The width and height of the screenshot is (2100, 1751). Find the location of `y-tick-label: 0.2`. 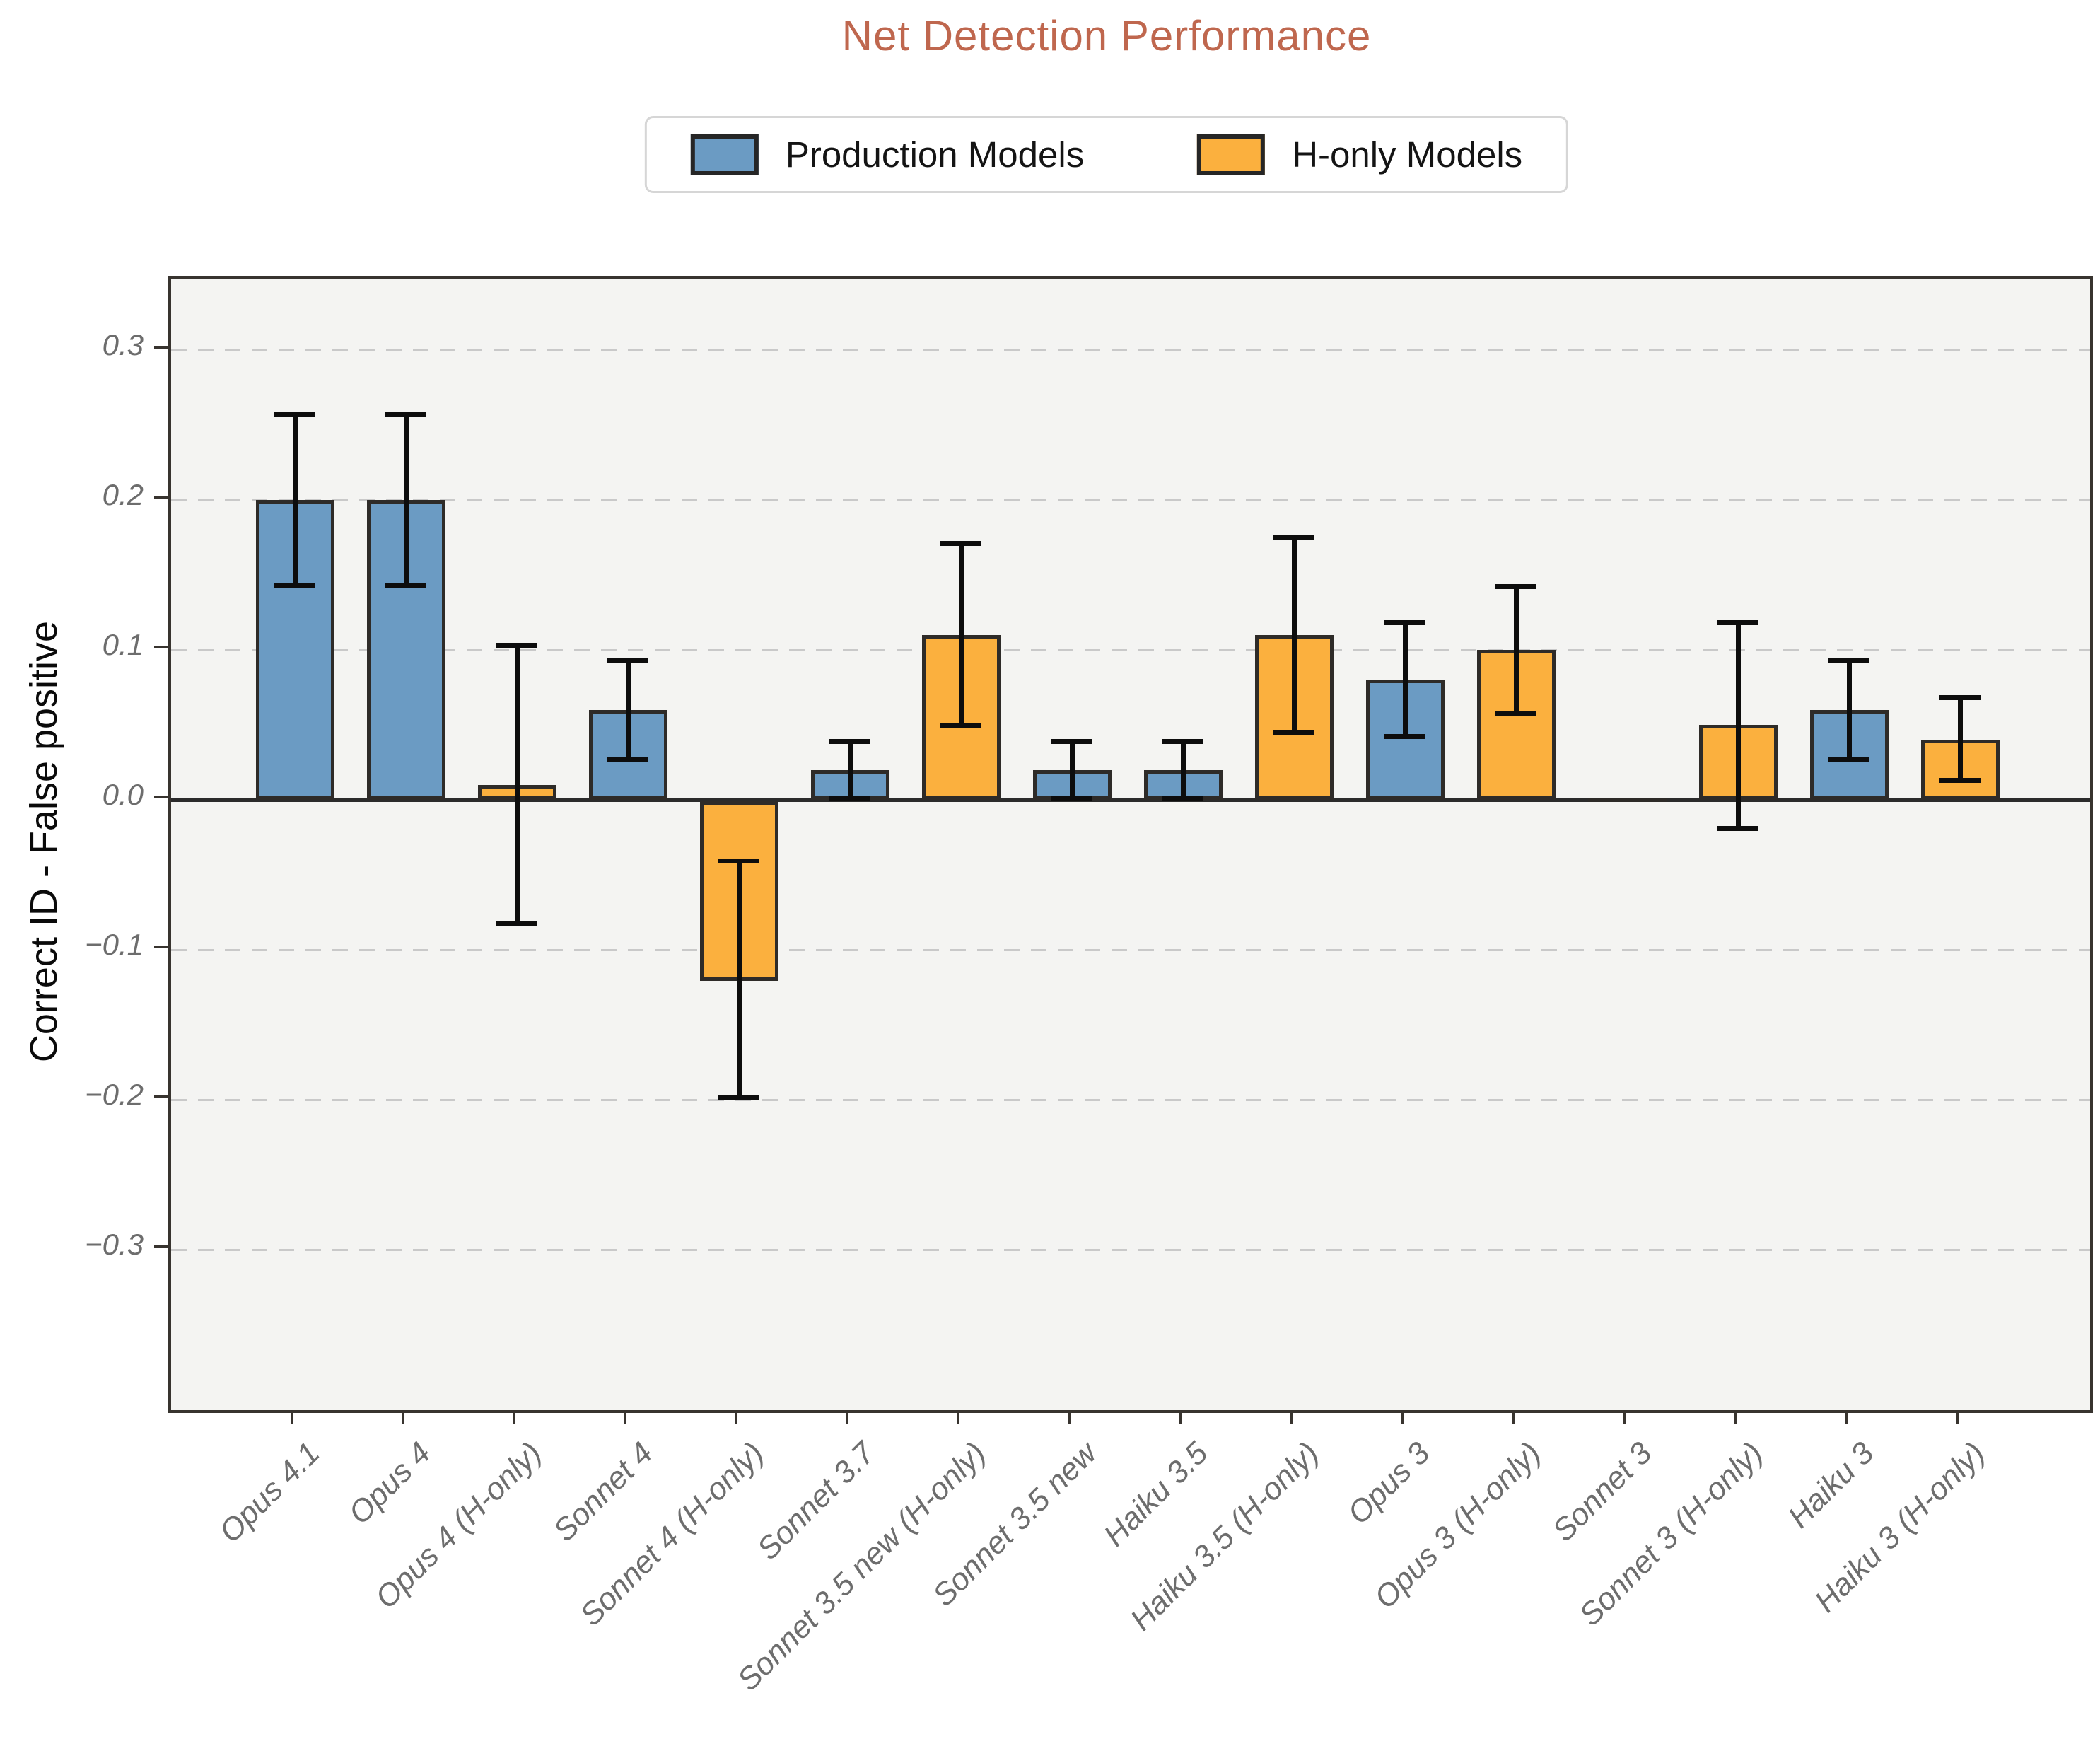

y-tick-label: 0.2 is located at coordinates (123, 494).